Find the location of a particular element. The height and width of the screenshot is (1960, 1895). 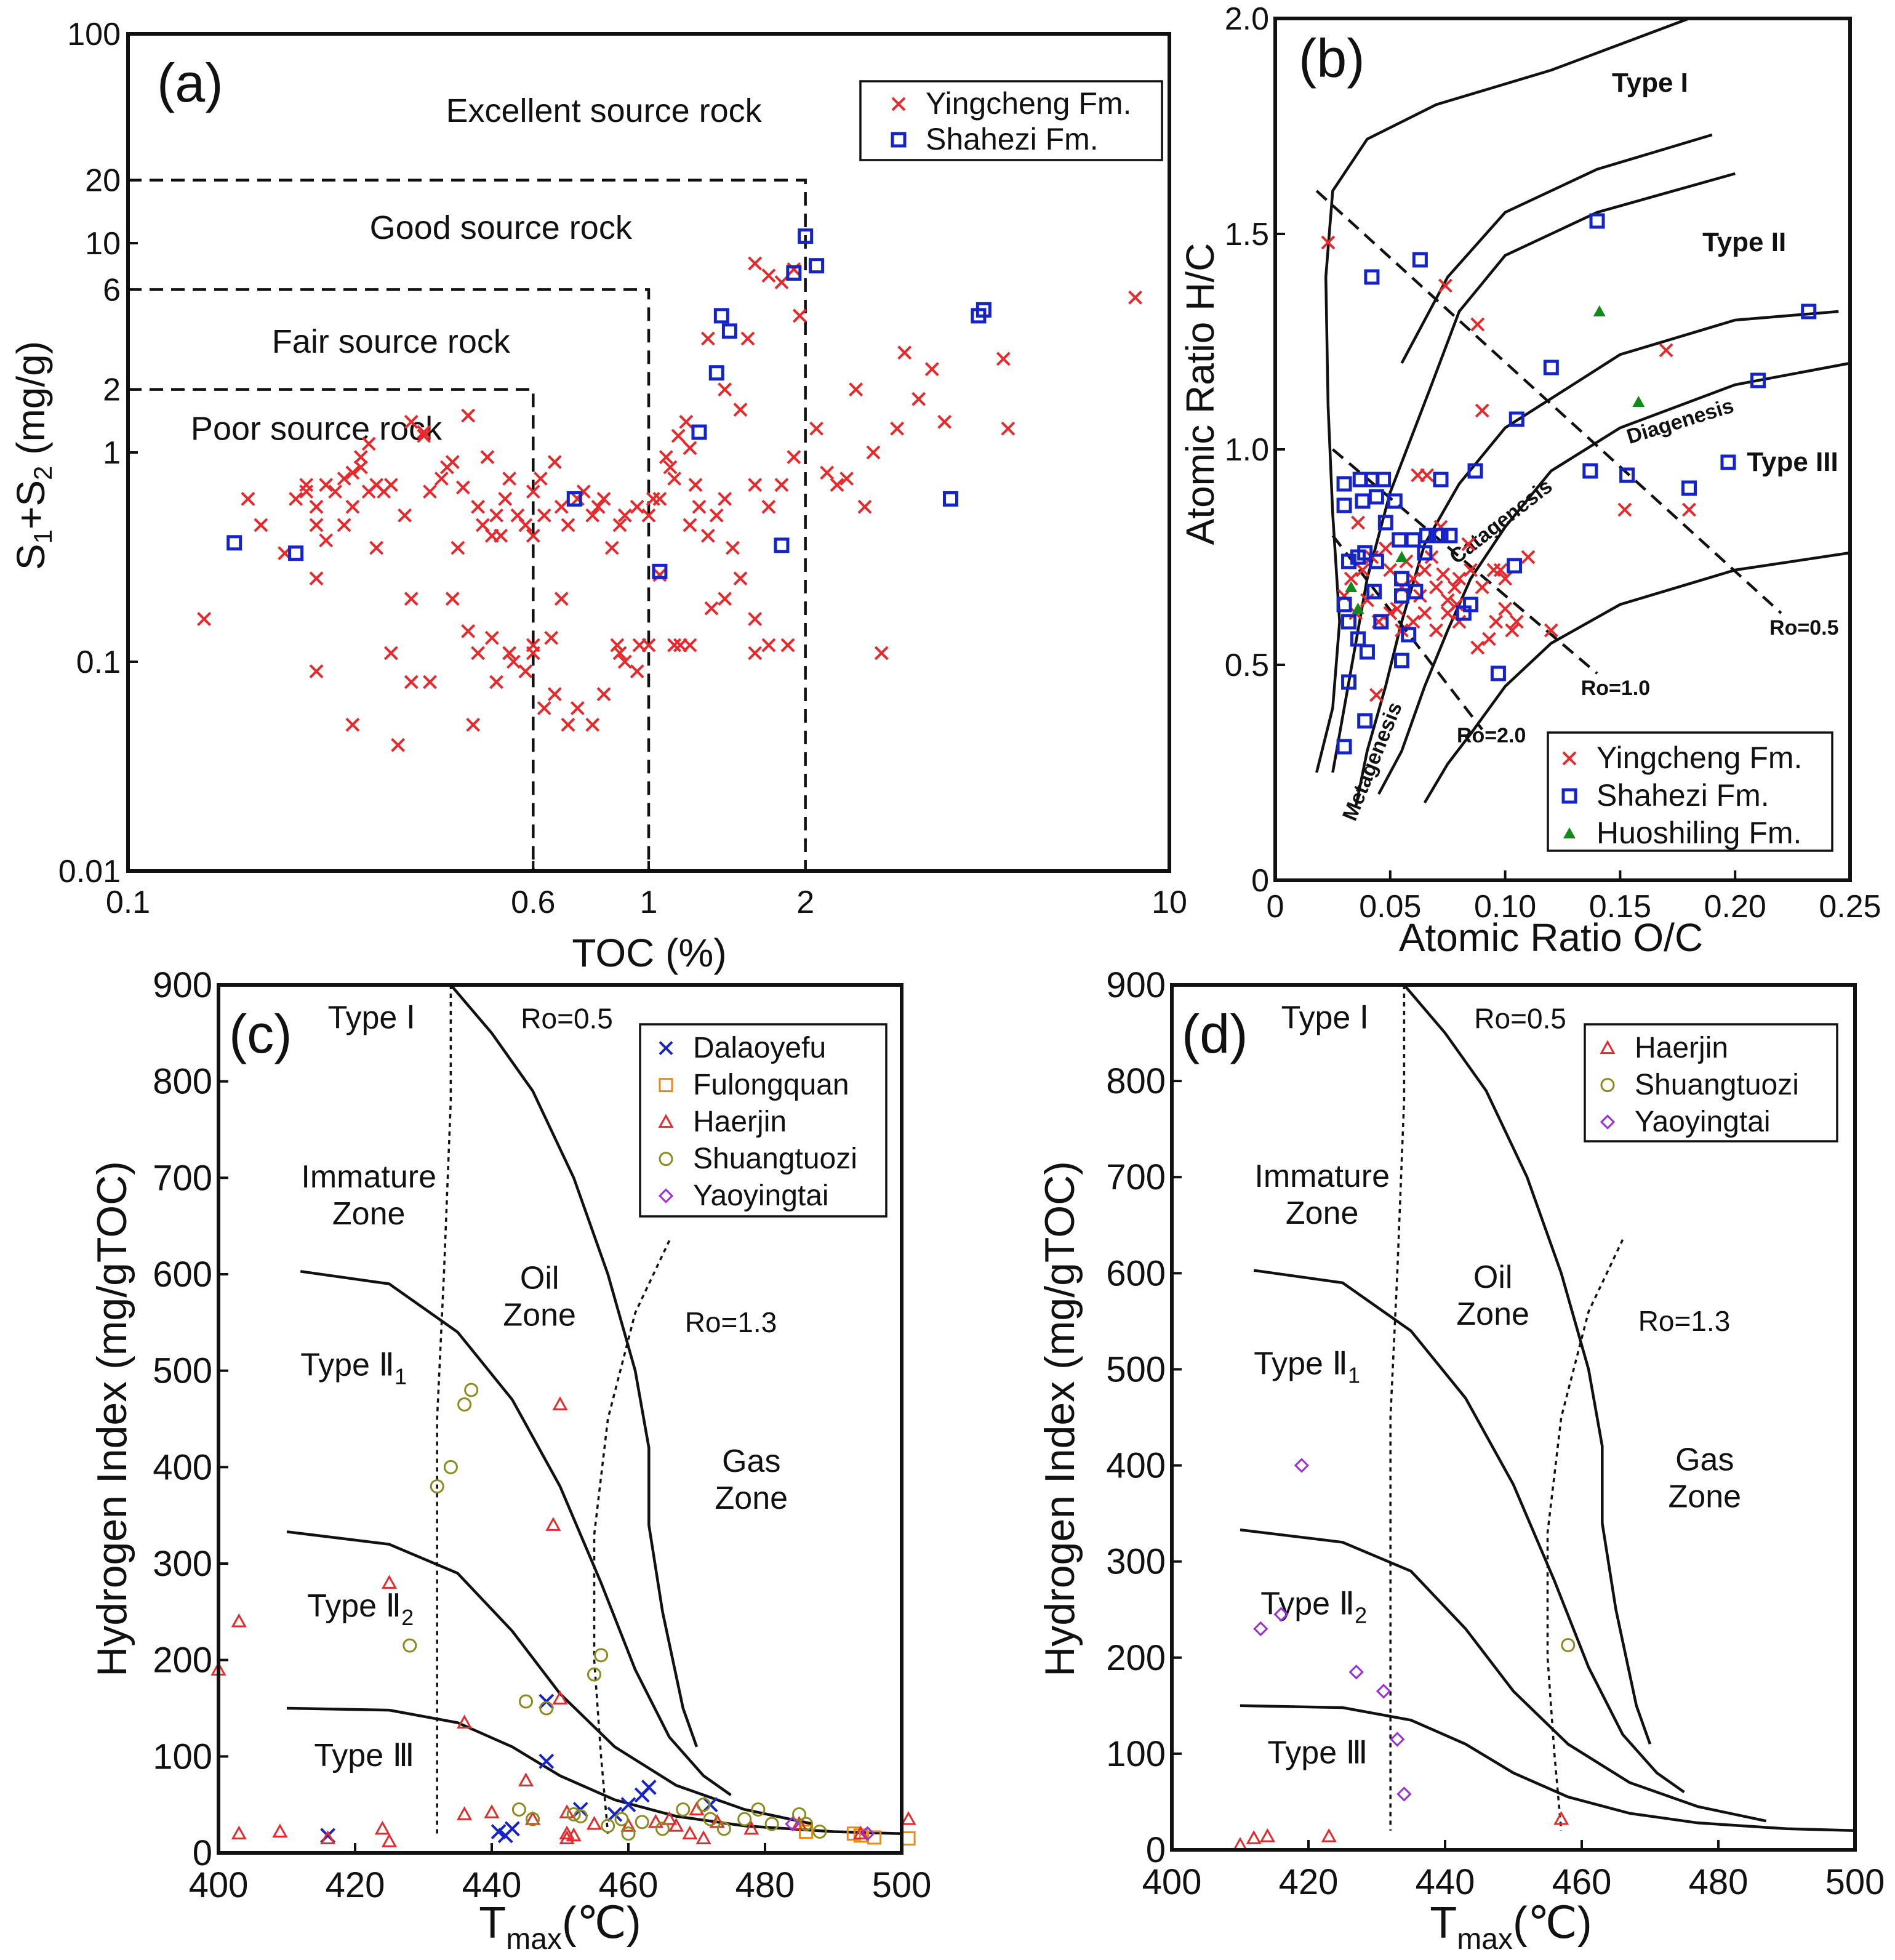

legend-label: Yingcheng Fm. is located at coordinates (1028, 103).